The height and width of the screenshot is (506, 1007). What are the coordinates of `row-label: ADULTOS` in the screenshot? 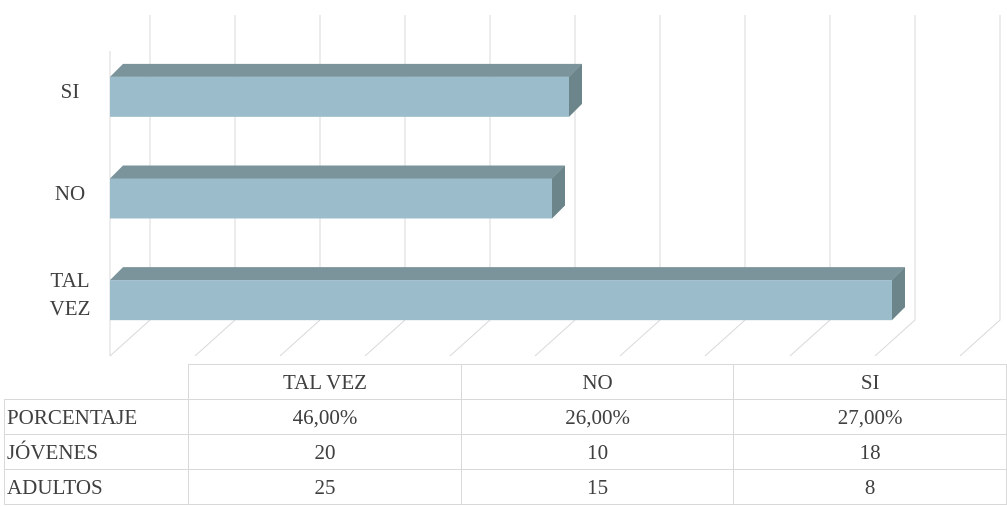 It's located at (96, 487).